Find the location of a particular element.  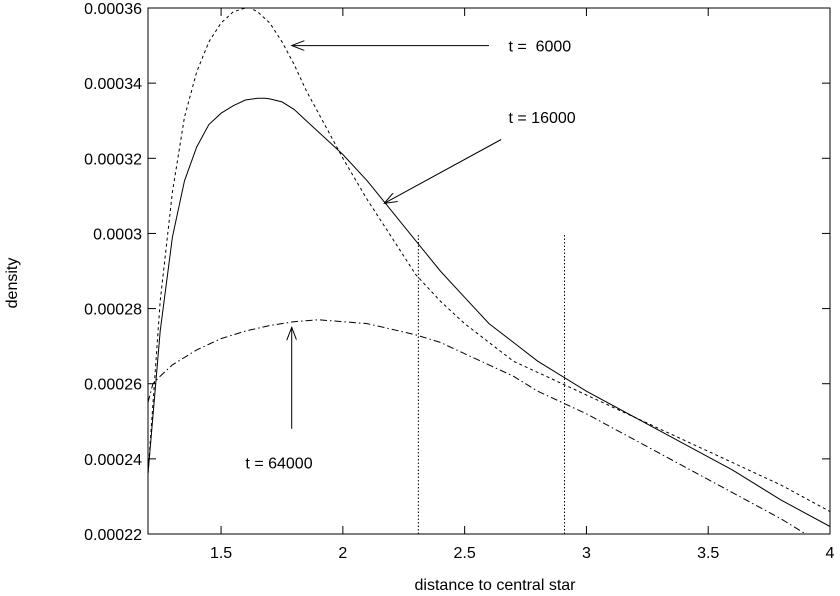

reference-lines is located at coordinates (491, 383).